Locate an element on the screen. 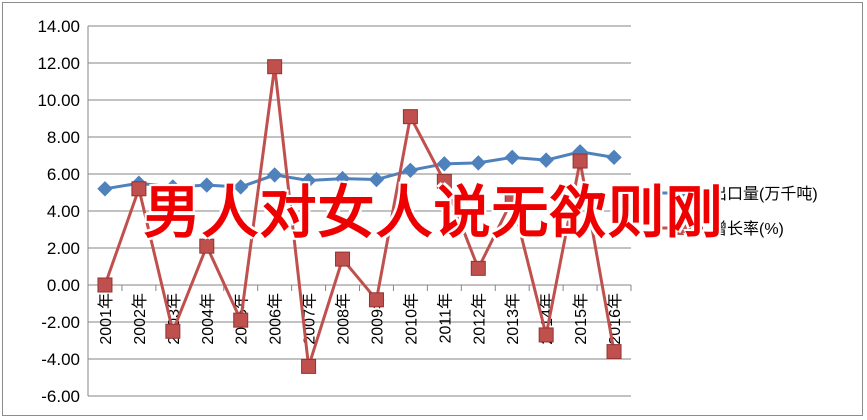  x-tick-label: 2010年 is located at coordinates (411, 319).